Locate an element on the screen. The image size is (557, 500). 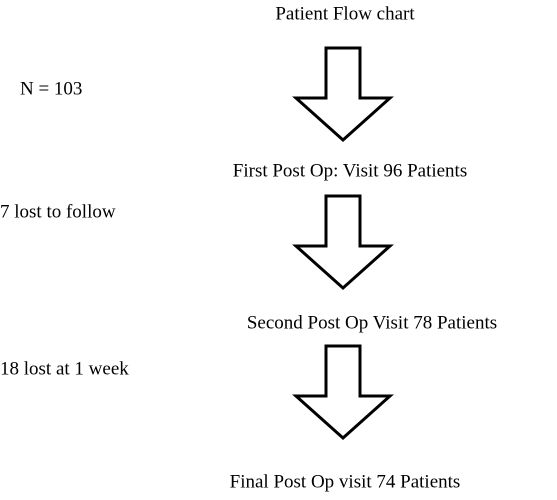
step: Final Post Op visit 74 Patients is located at coordinates (345, 481).